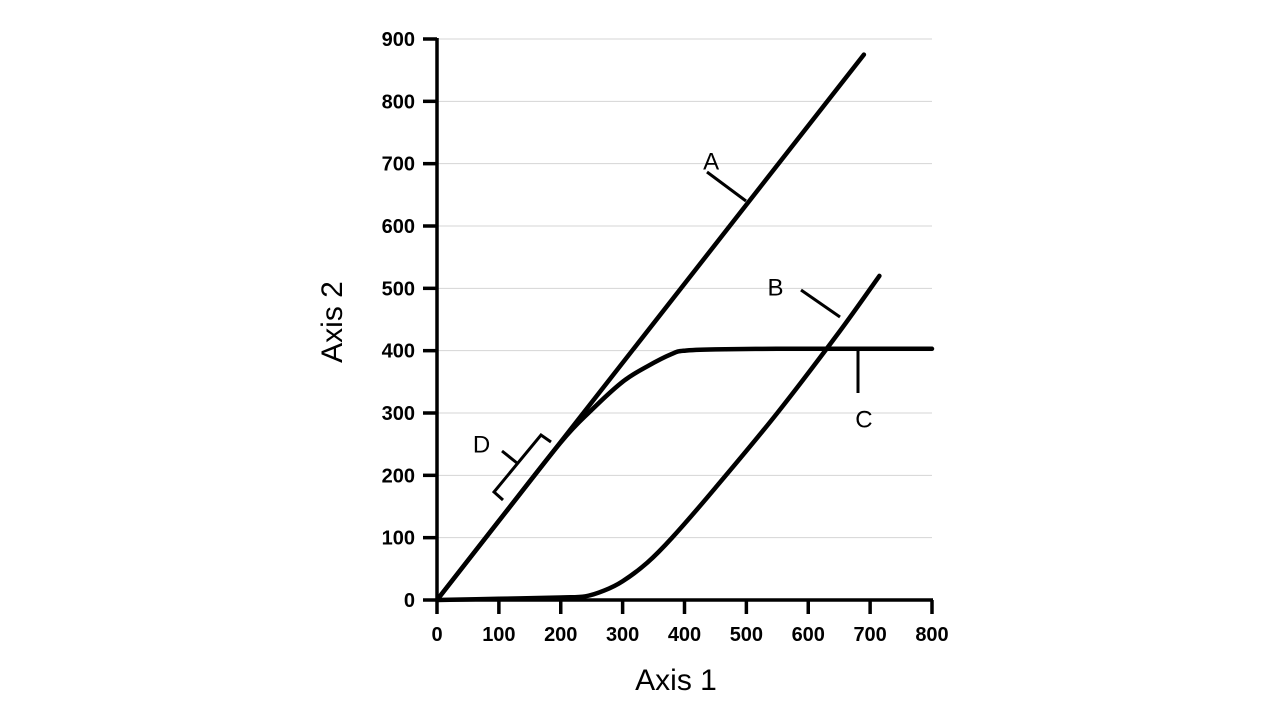 Image resolution: width=1280 pixels, height=720 pixels. I want to click on x-tick-label: 800, so click(931, 635).